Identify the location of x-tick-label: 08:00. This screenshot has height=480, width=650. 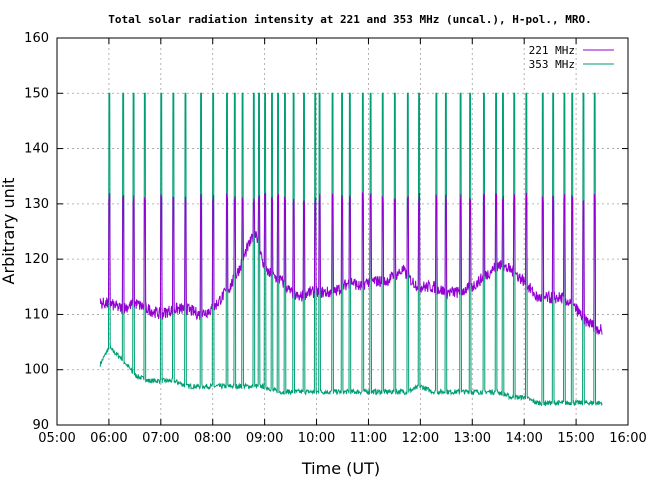
(212, 438).